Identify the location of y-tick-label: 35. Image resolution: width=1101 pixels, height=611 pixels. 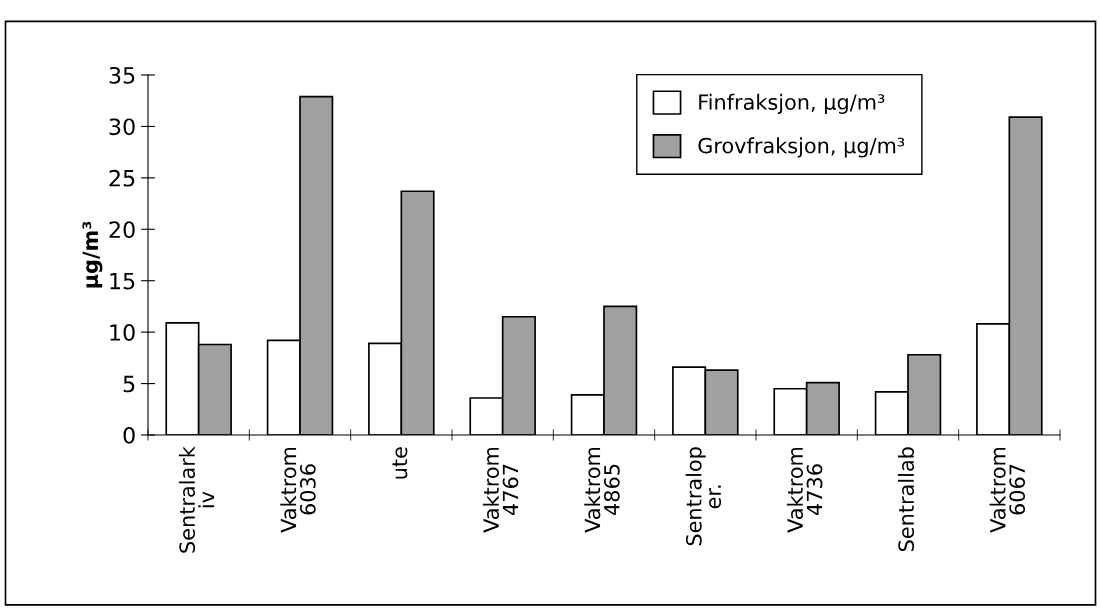
(122, 75).